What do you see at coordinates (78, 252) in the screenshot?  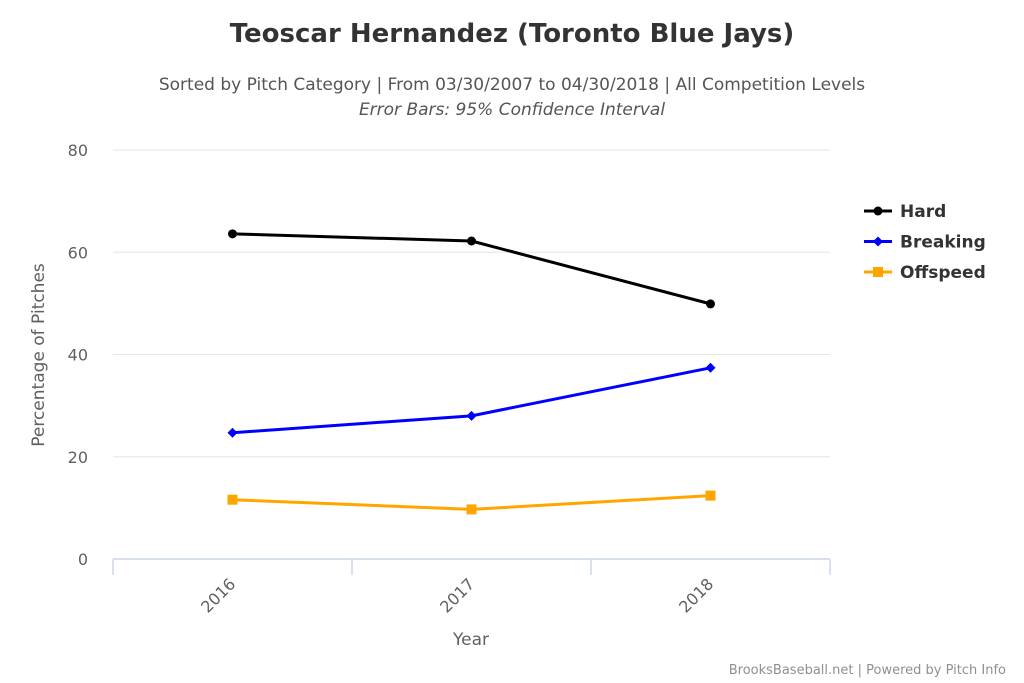 I see `y-tick-label: 60` at bounding box center [78, 252].